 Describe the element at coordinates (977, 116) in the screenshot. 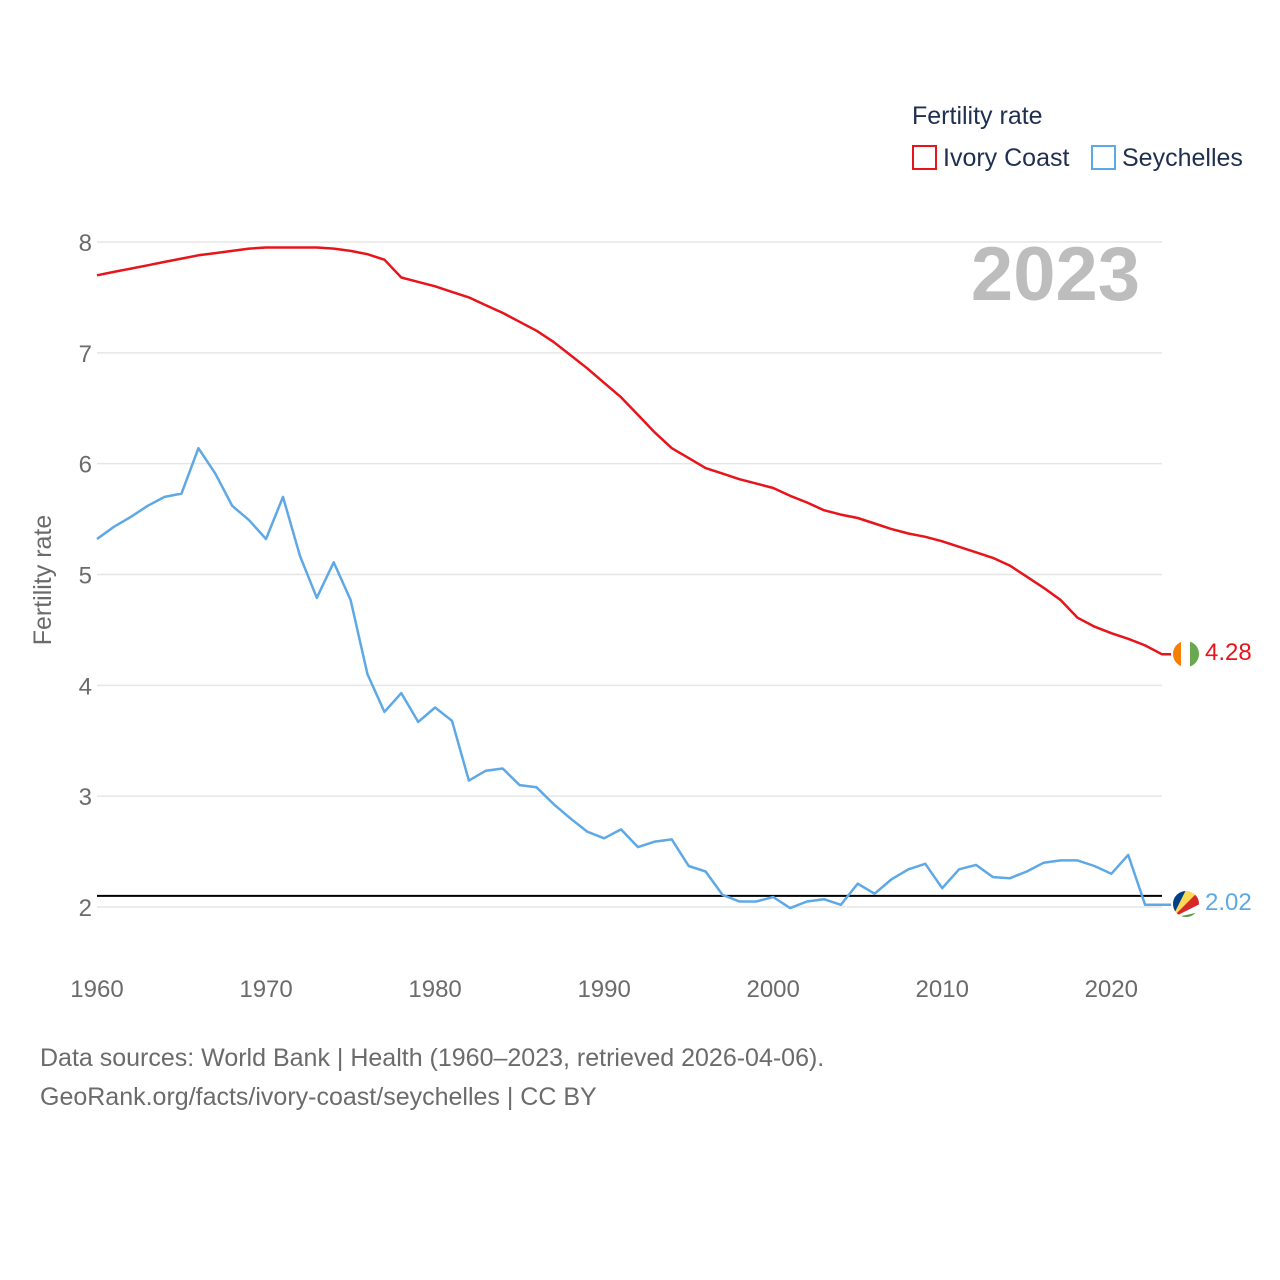

I see `legend-title: Fertility rate` at that location.